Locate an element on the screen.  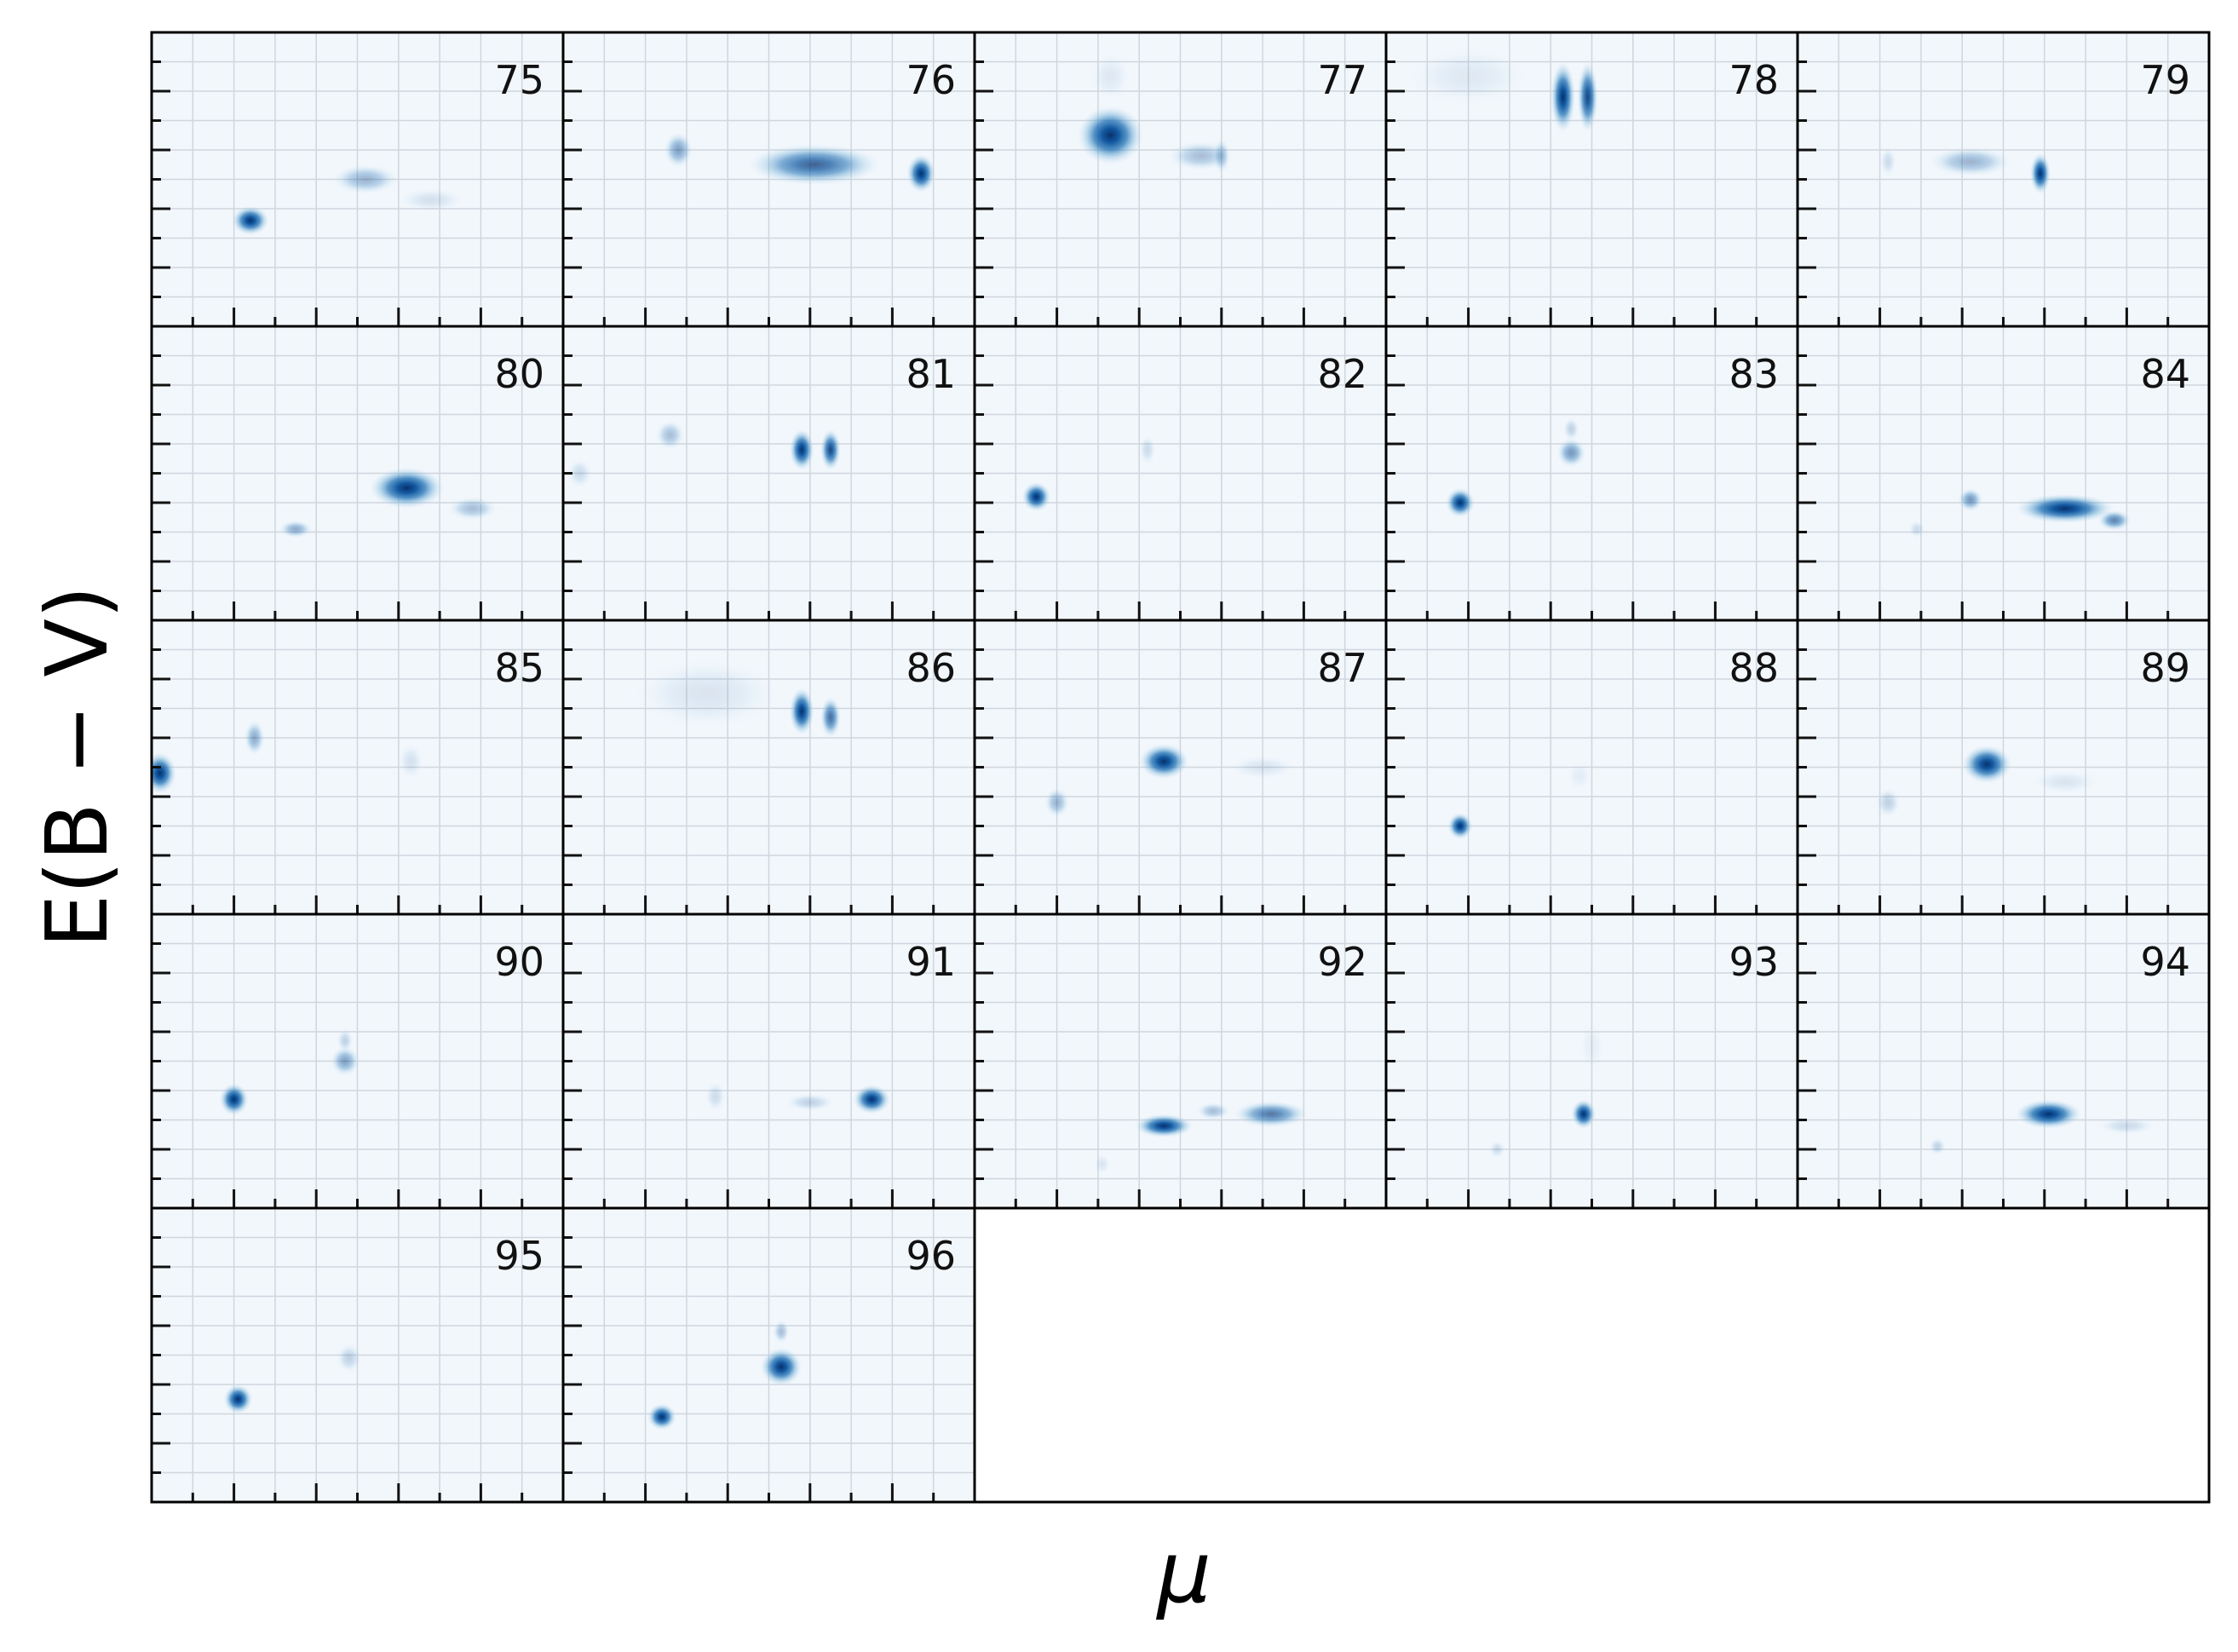
panel-label: 88 is located at coordinates (1754, 668).